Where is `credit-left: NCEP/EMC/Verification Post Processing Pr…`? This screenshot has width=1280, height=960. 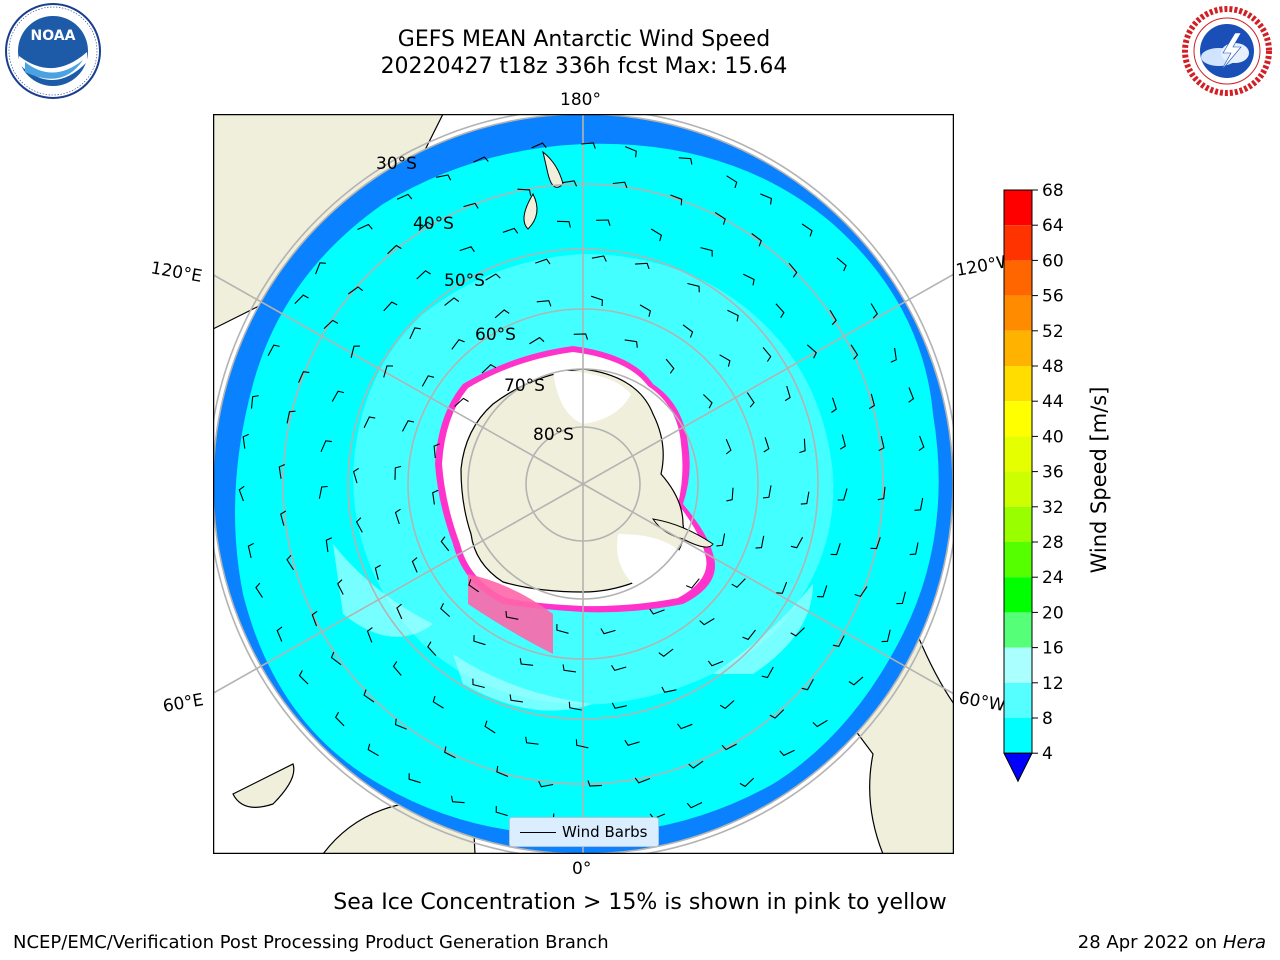 credit-left: NCEP/EMC/Verification Post Processing Pr… is located at coordinates (311, 942).